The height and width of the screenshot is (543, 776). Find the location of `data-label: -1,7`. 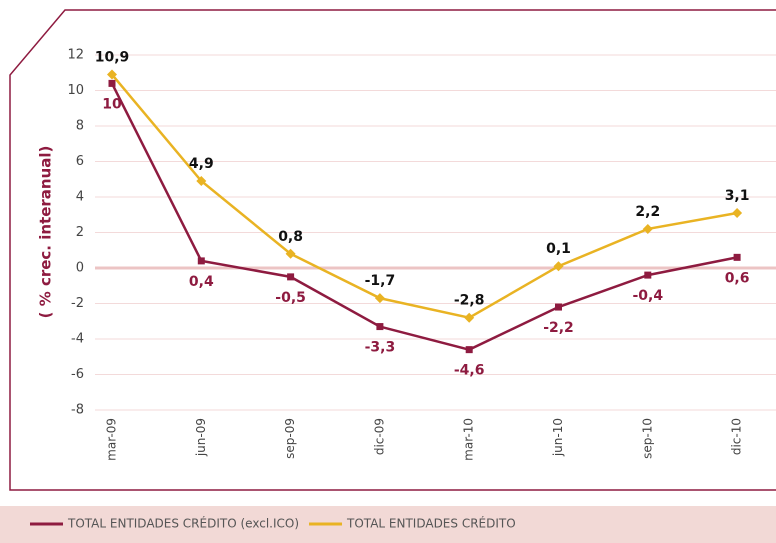

data-label: -1,7 is located at coordinates (380, 281).